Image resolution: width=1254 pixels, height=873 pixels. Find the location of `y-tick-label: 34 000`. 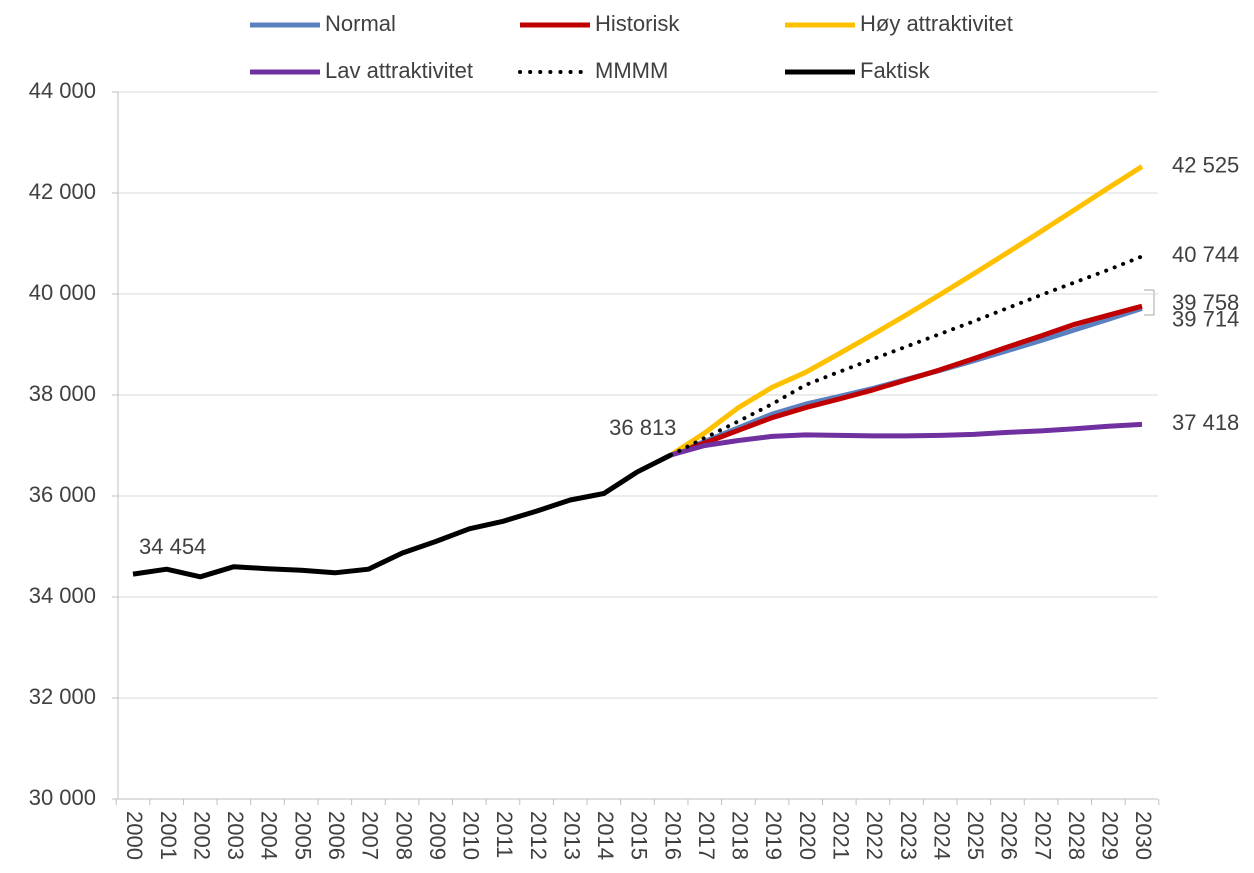

y-tick-label: 34 000 is located at coordinates (62, 595).